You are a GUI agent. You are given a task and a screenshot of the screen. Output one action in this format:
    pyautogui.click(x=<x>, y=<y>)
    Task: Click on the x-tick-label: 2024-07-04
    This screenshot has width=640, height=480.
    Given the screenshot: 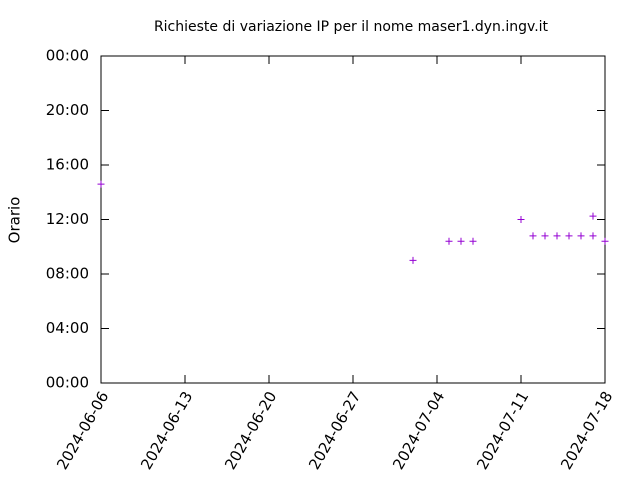 What is the action you would take?
    pyautogui.click(x=418, y=430)
    